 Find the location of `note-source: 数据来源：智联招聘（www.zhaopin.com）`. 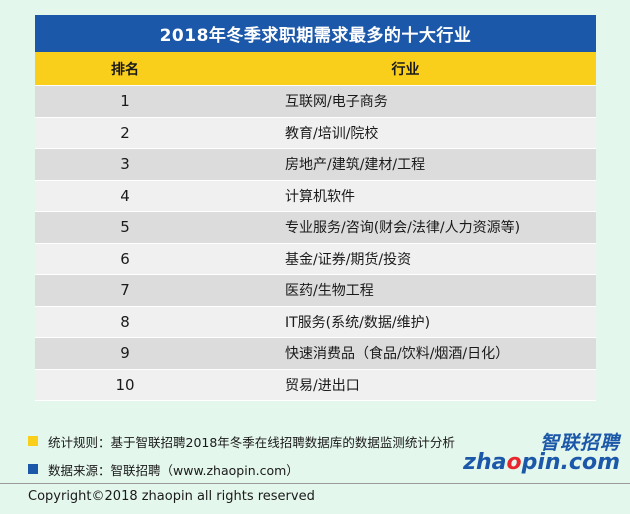

note-source: 数据来源：智联招聘（www.zhaopin.com） is located at coordinates (241, 469).